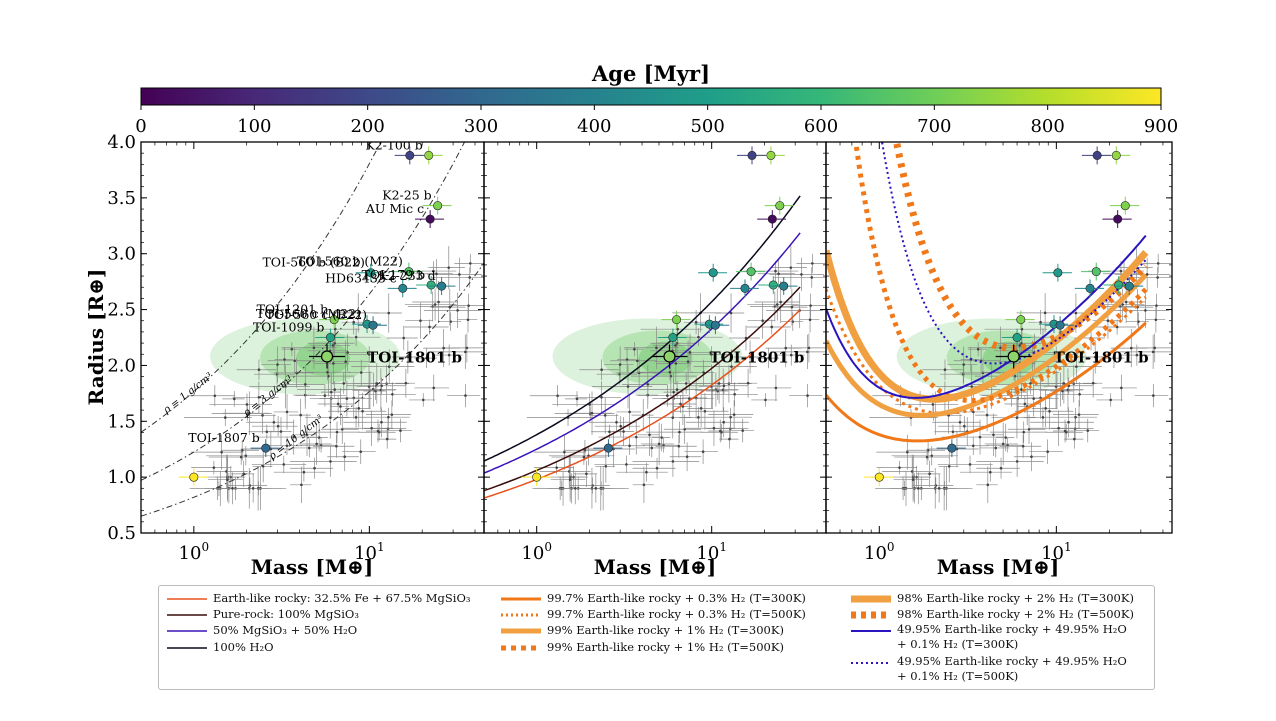 The width and height of the screenshot is (1276, 721). I want to click on colorbar-tick-label: 700, so click(934, 126).